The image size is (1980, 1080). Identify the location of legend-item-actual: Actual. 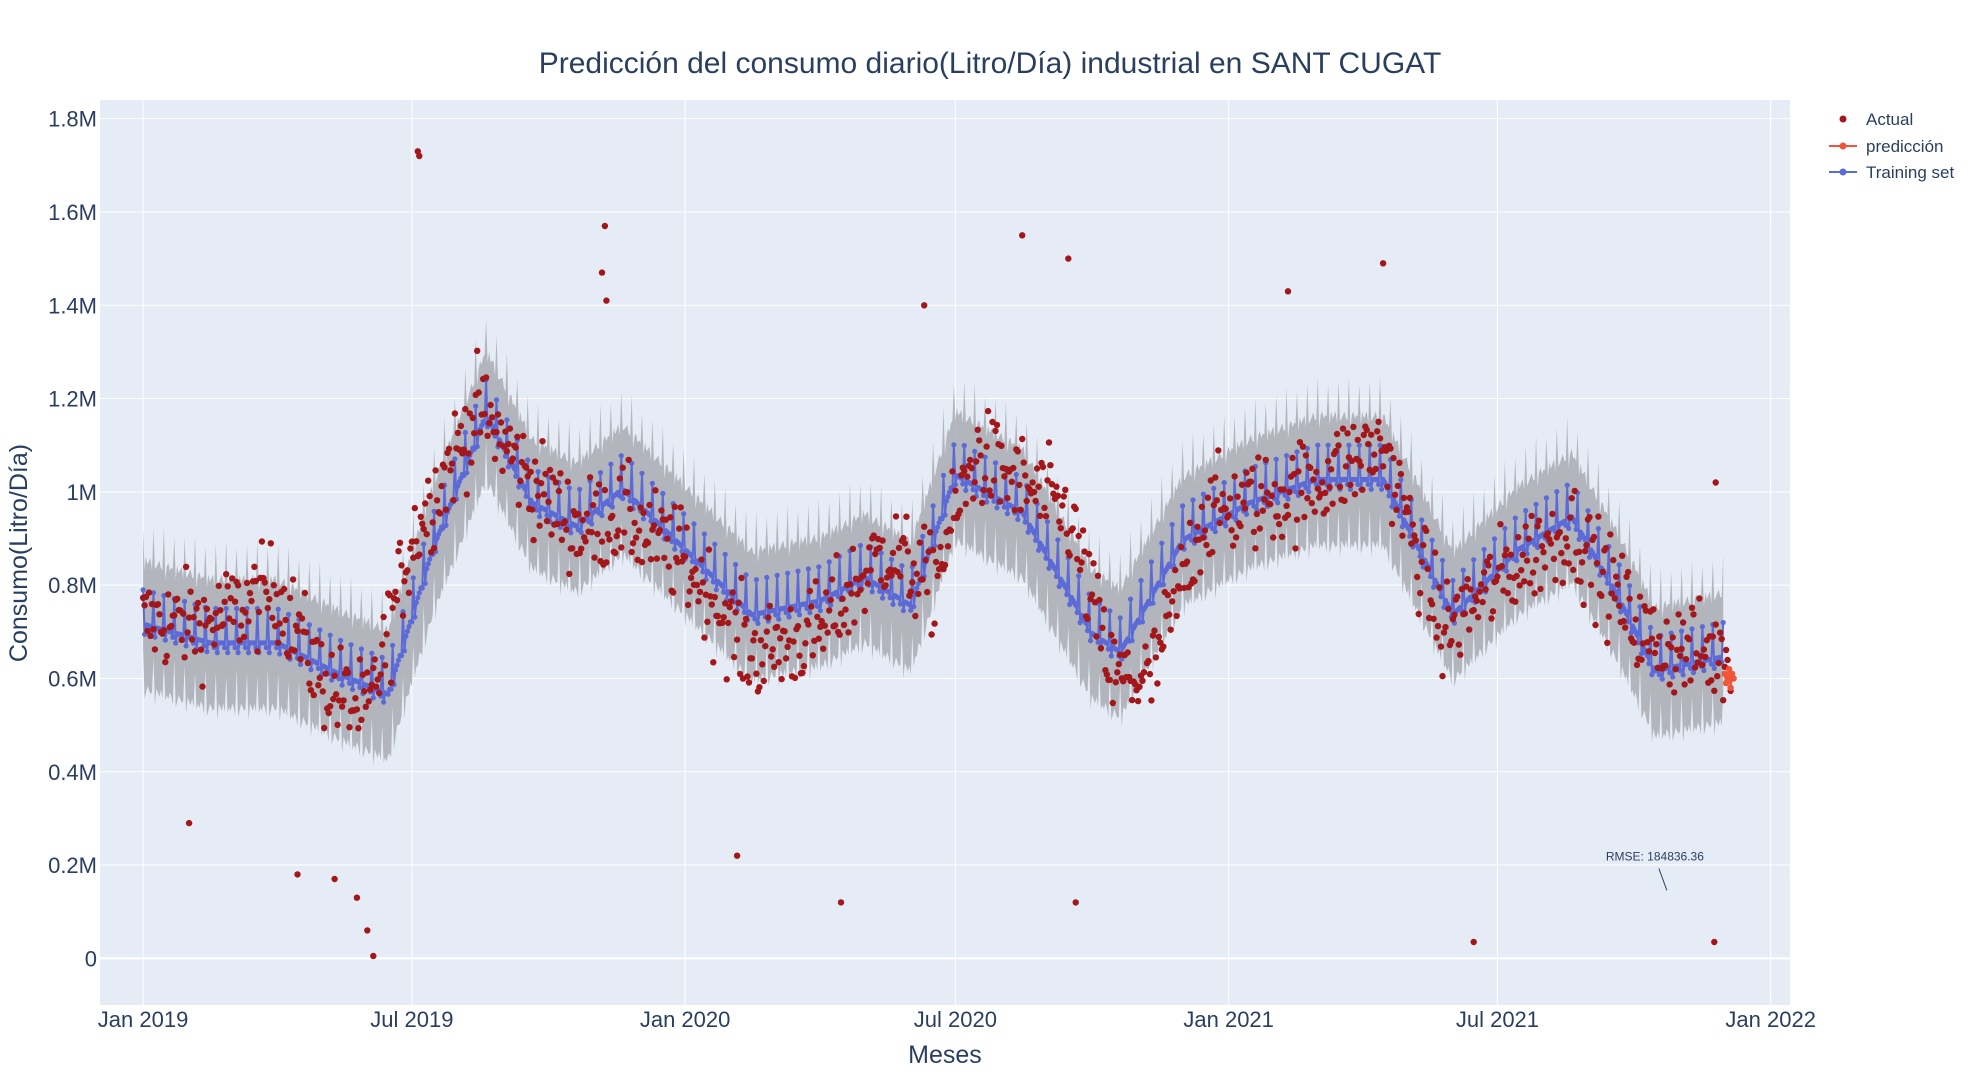
(1876, 119).